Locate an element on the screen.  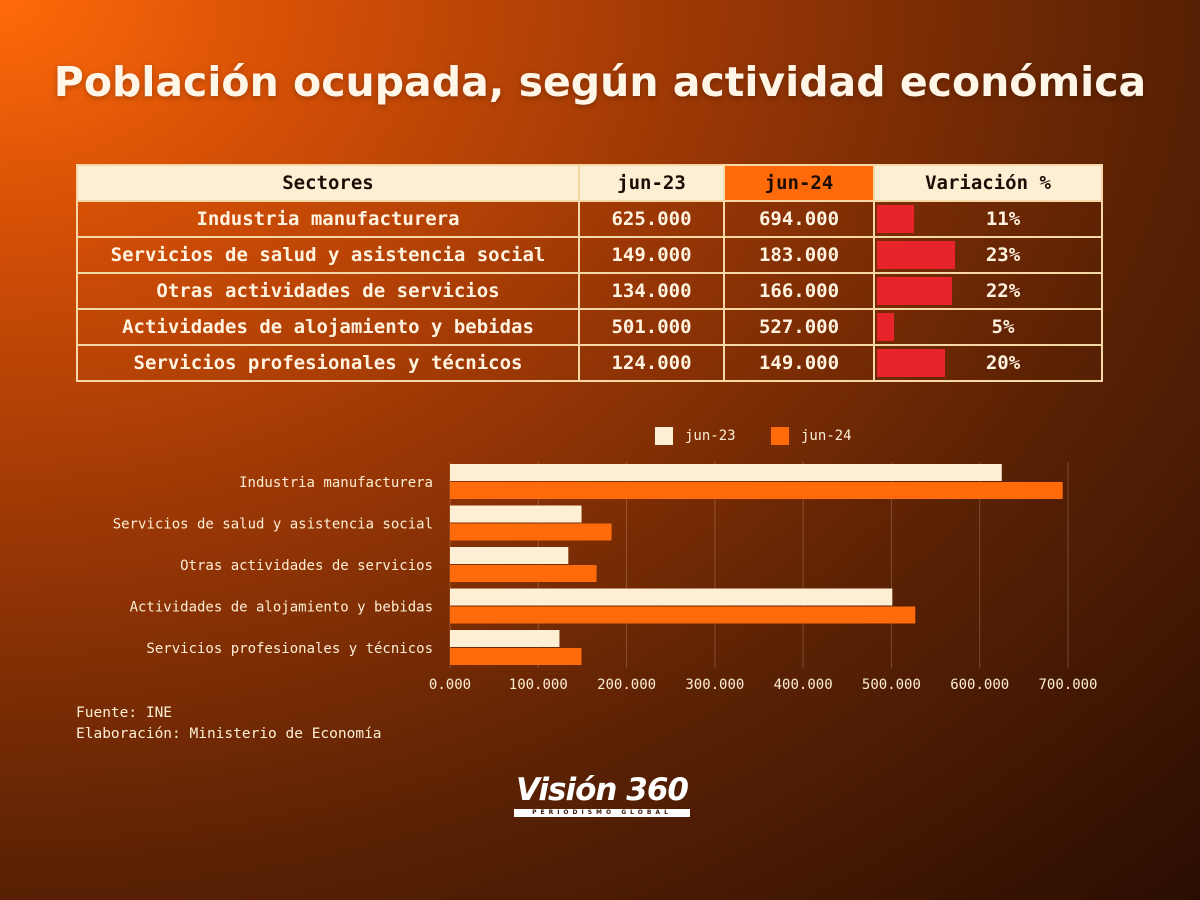
variation-value: 5% is located at coordinates (1003, 327).